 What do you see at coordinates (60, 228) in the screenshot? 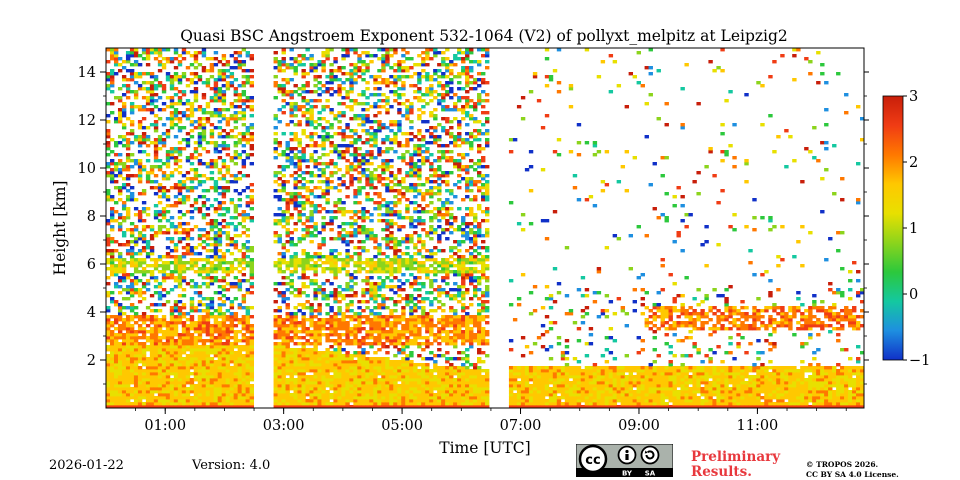
I see `y-axis-label: Height [km]` at bounding box center [60, 228].